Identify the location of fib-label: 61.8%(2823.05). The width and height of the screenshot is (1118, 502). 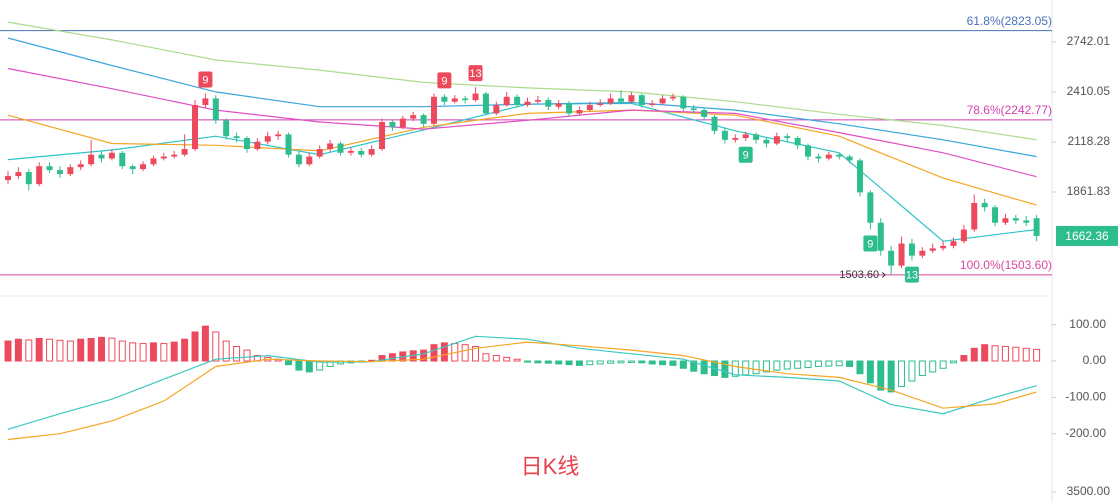
(1009, 21).